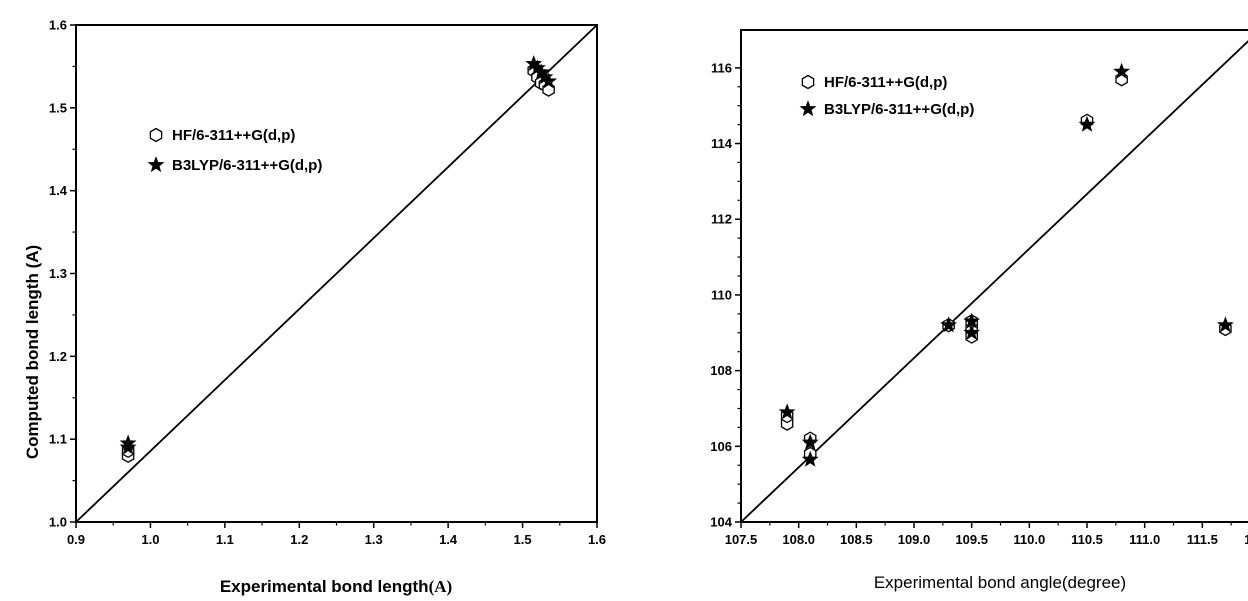 This screenshot has height=601, width=1248. Describe the element at coordinates (741, 539) in the screenshot. I see `x-tick-label: 107.5` at that location.